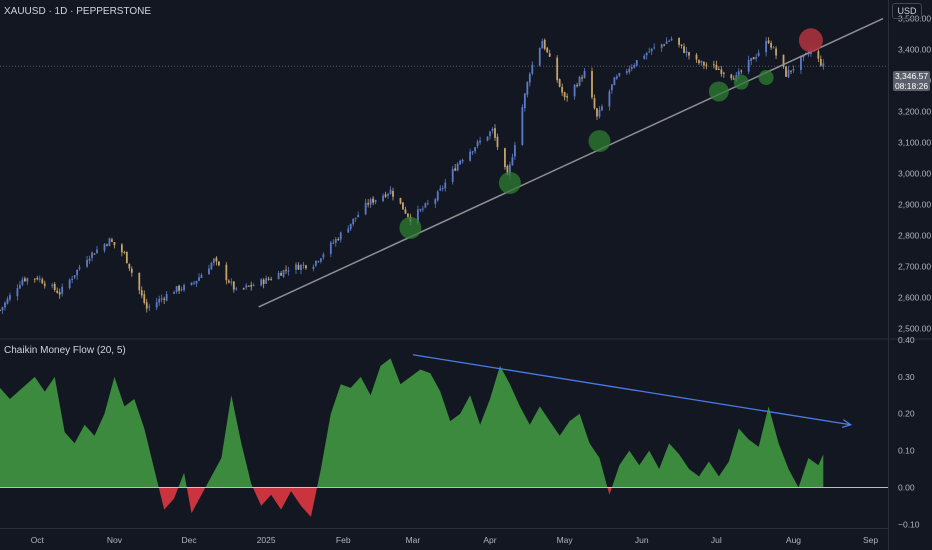 This screenshot has height=550, width=932. What do you see at coordinates (906, 377) in the screenshot?
I see `indicator-tick-label: 0.30` at bounding box center [906, 377].